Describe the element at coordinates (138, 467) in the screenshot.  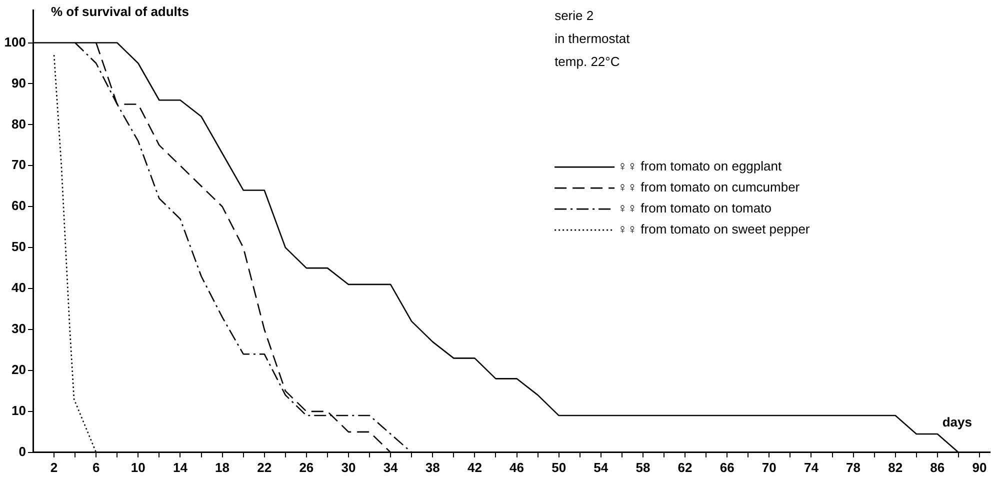
I see `x-tick-label: 10` at that location.